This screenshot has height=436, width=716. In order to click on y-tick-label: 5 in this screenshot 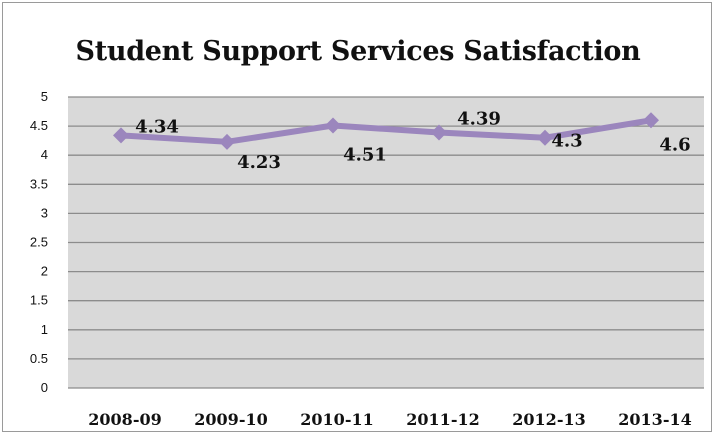, I will do `click(44, 96)`.